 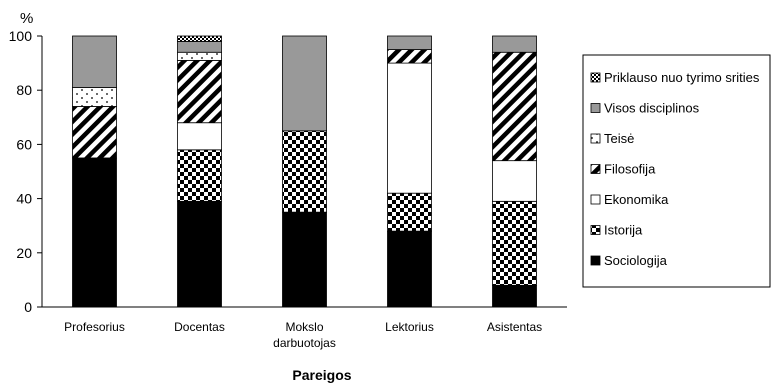 I want to click on legend-label: Ekonomika, so click(x=636, y=199).